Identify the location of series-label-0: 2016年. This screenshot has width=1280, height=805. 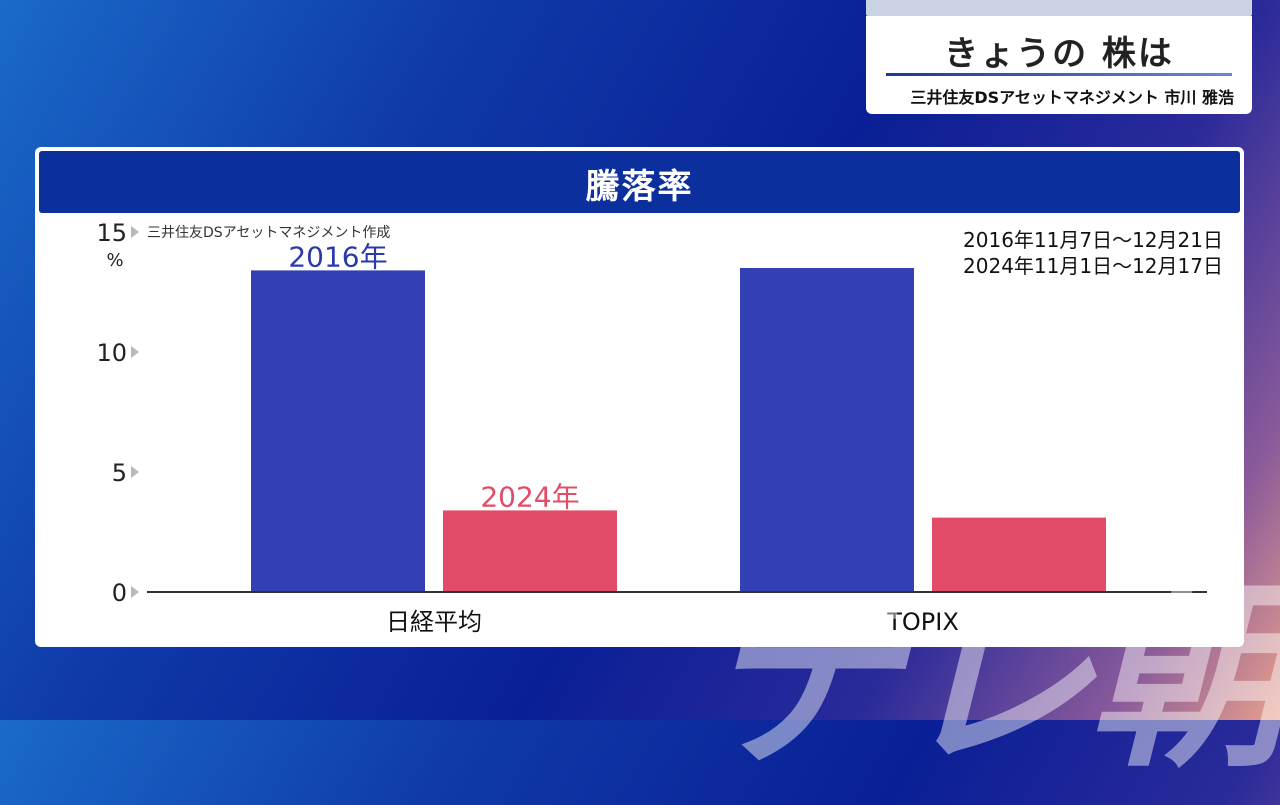
(337, 256).